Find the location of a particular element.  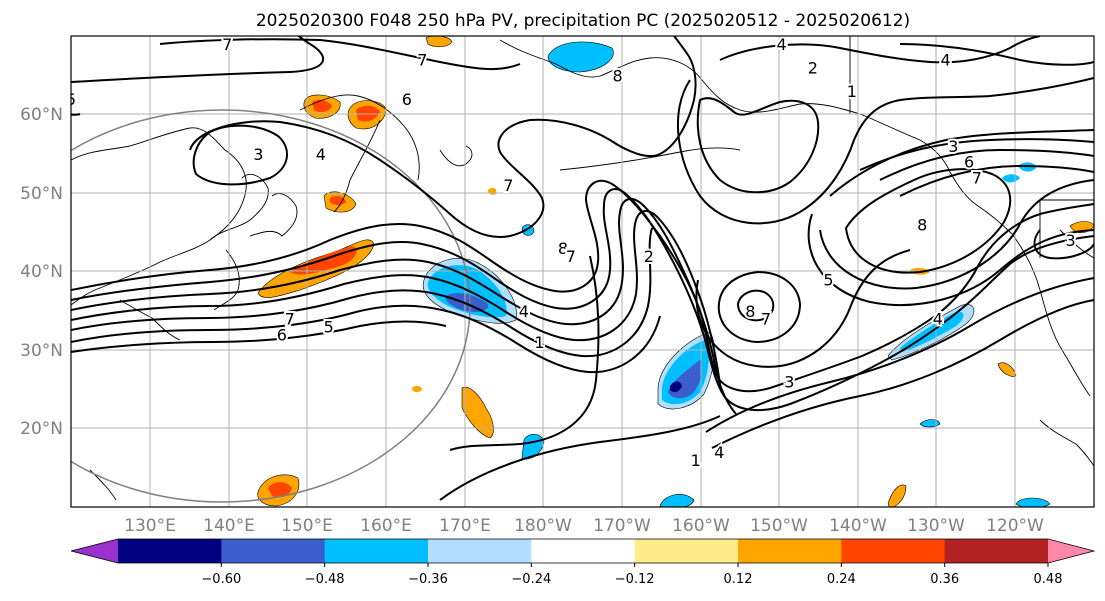

colorbar-tick-label: 0.24 is located at coordinates (841, 579).